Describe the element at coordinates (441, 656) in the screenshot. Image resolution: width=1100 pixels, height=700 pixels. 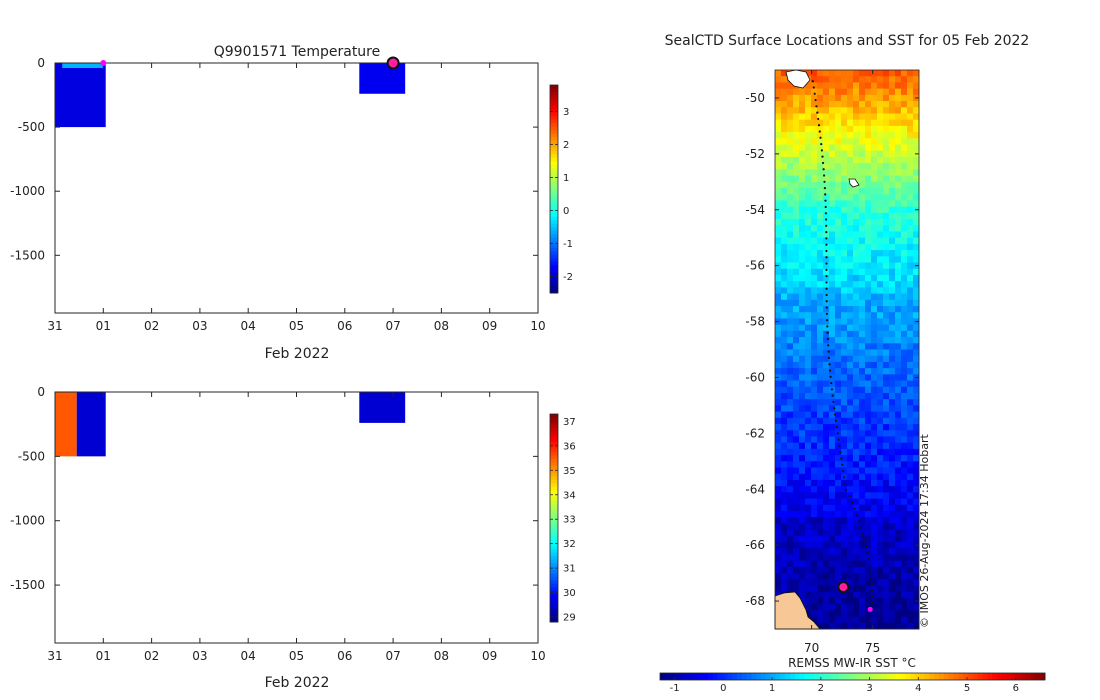
I see `x-tick-label: 08` at that location.